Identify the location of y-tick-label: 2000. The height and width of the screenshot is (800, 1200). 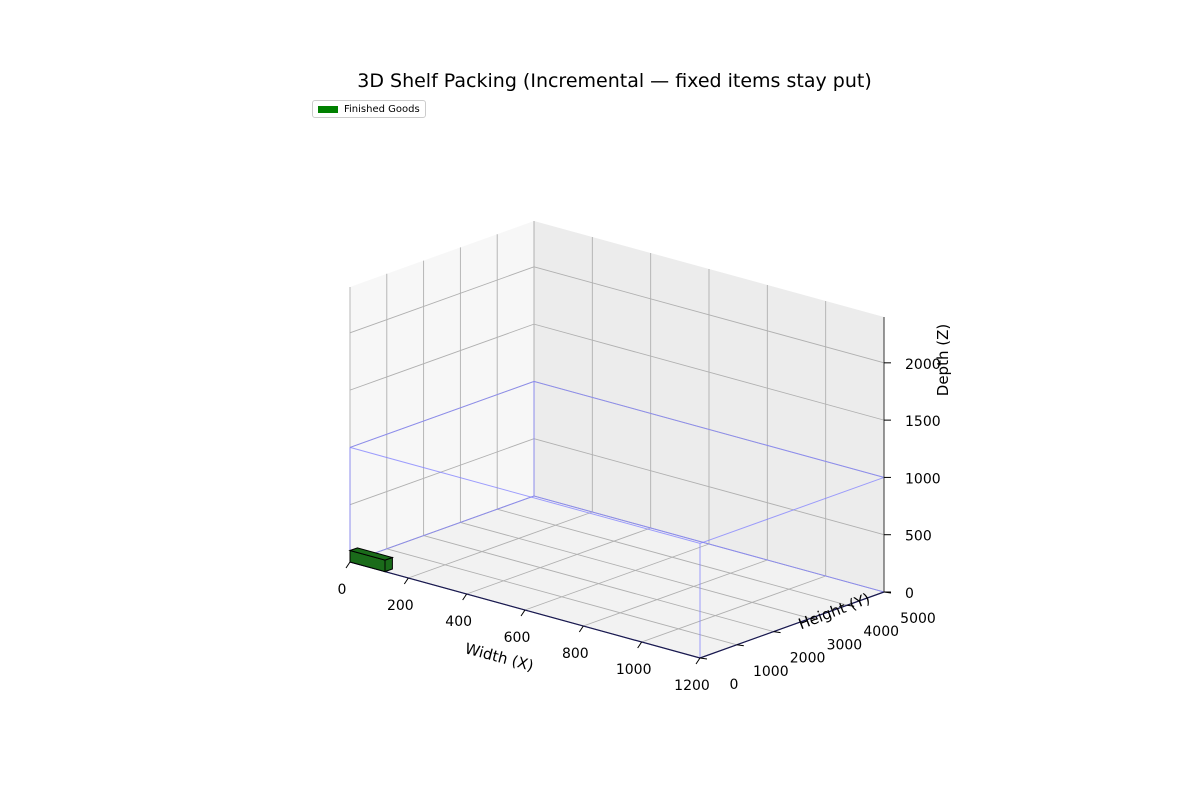
(808, 659).